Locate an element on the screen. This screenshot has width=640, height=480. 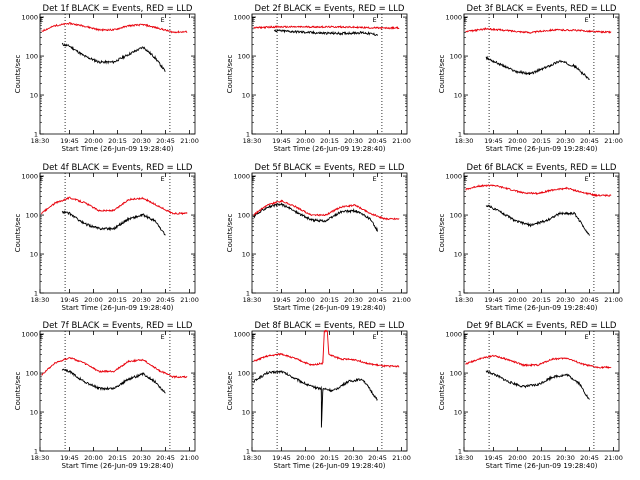
chart-title: Det 7f BLACK = Events, RED = LLD is located at coordinates (118, 326).